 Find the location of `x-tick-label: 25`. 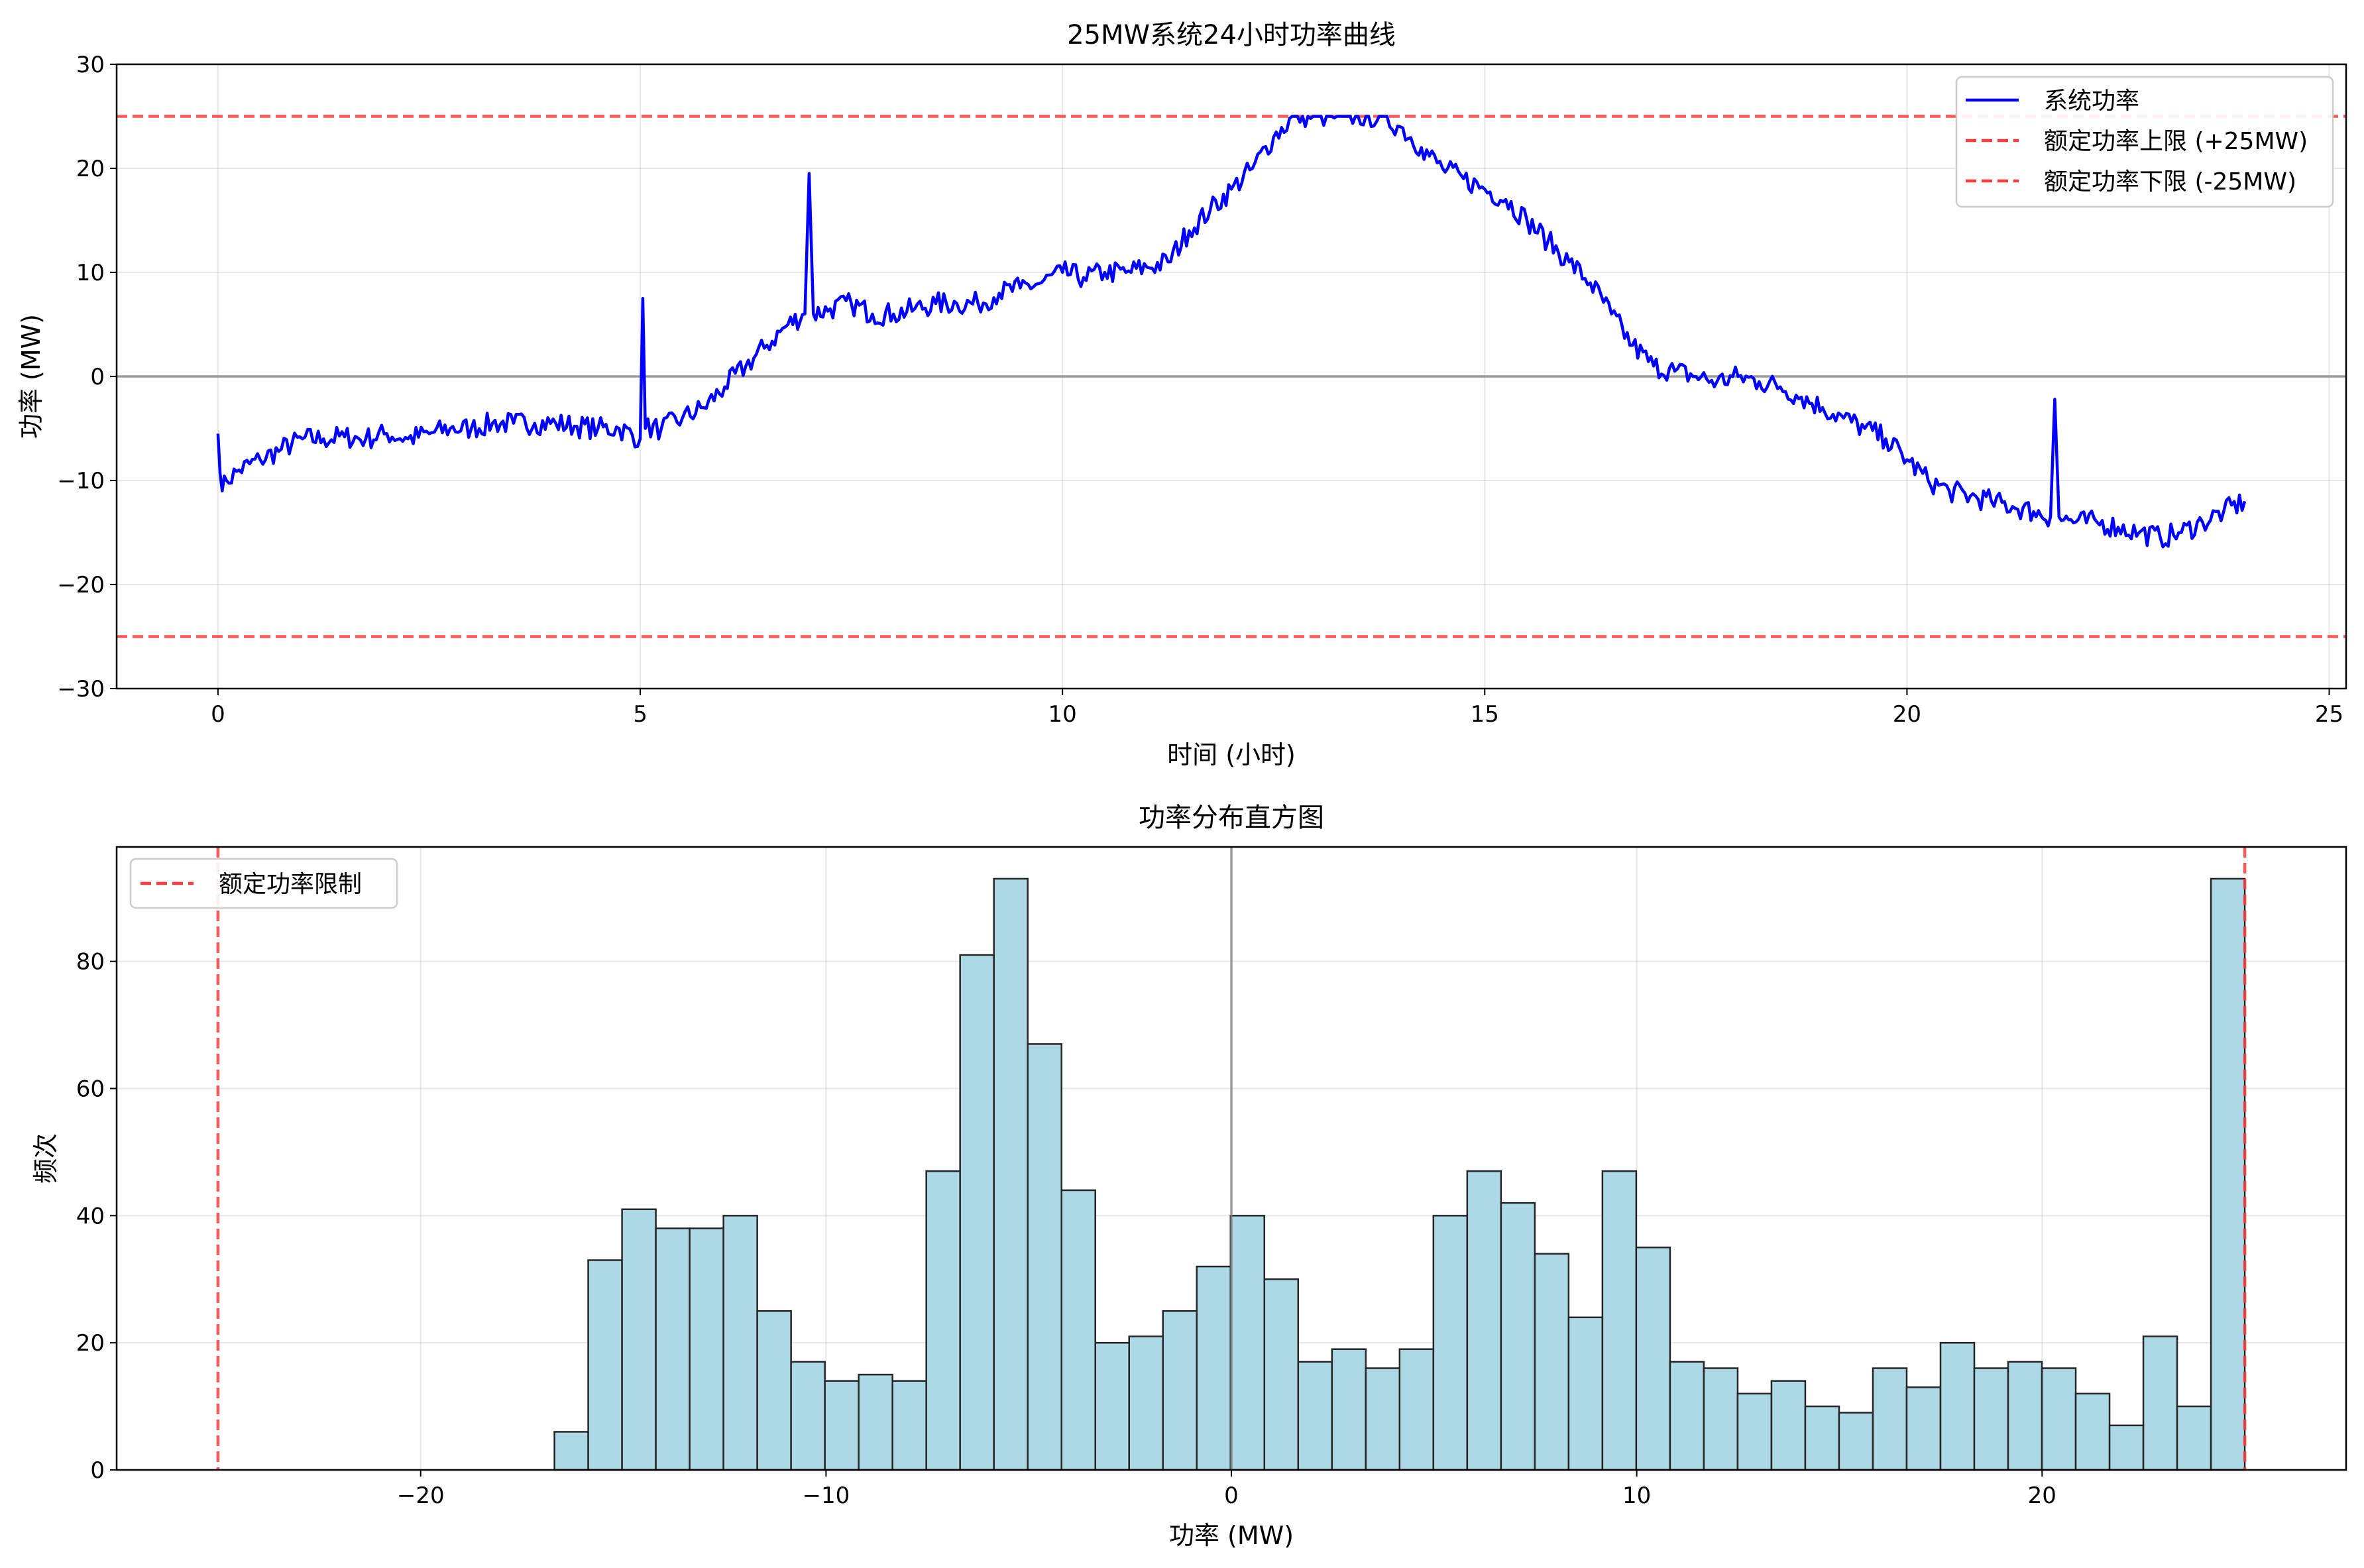

x-tick-label: 25 is located at coordinates (2329, 714).